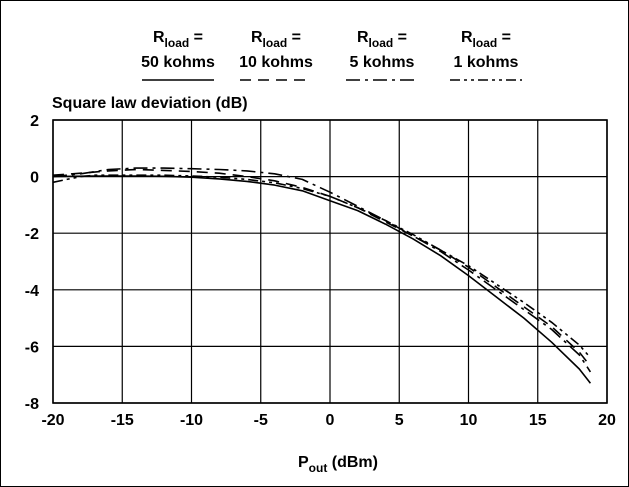 The image size is (629, 487). Describe the element at coordinates (32, 404) in the screenshot. I see `y-tick-label: -8` at that location.